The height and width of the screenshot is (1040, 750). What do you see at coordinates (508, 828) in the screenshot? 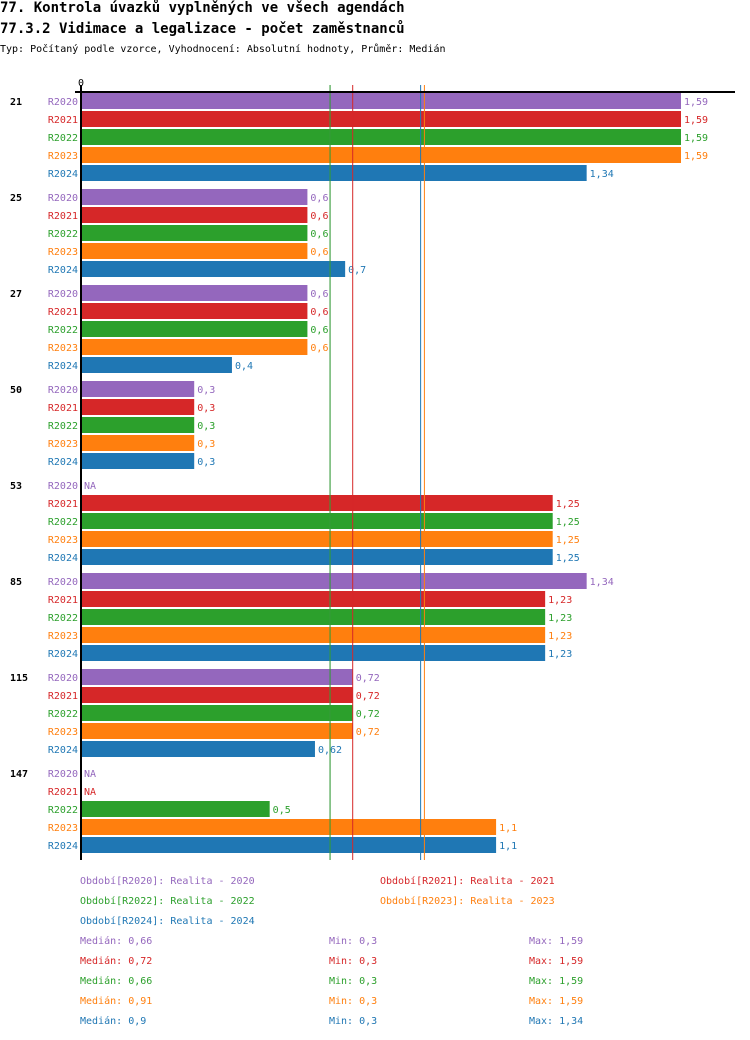
I see `data-label: 1,1` at bounding box center [508, 828].